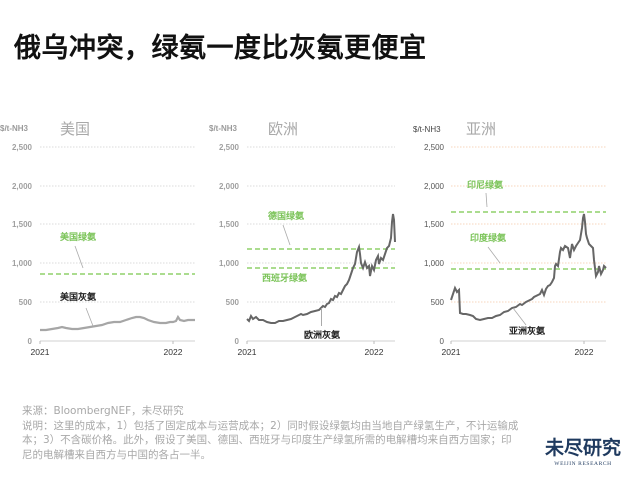  I want to click on panel-title: 欧洲, so click(283, 129).